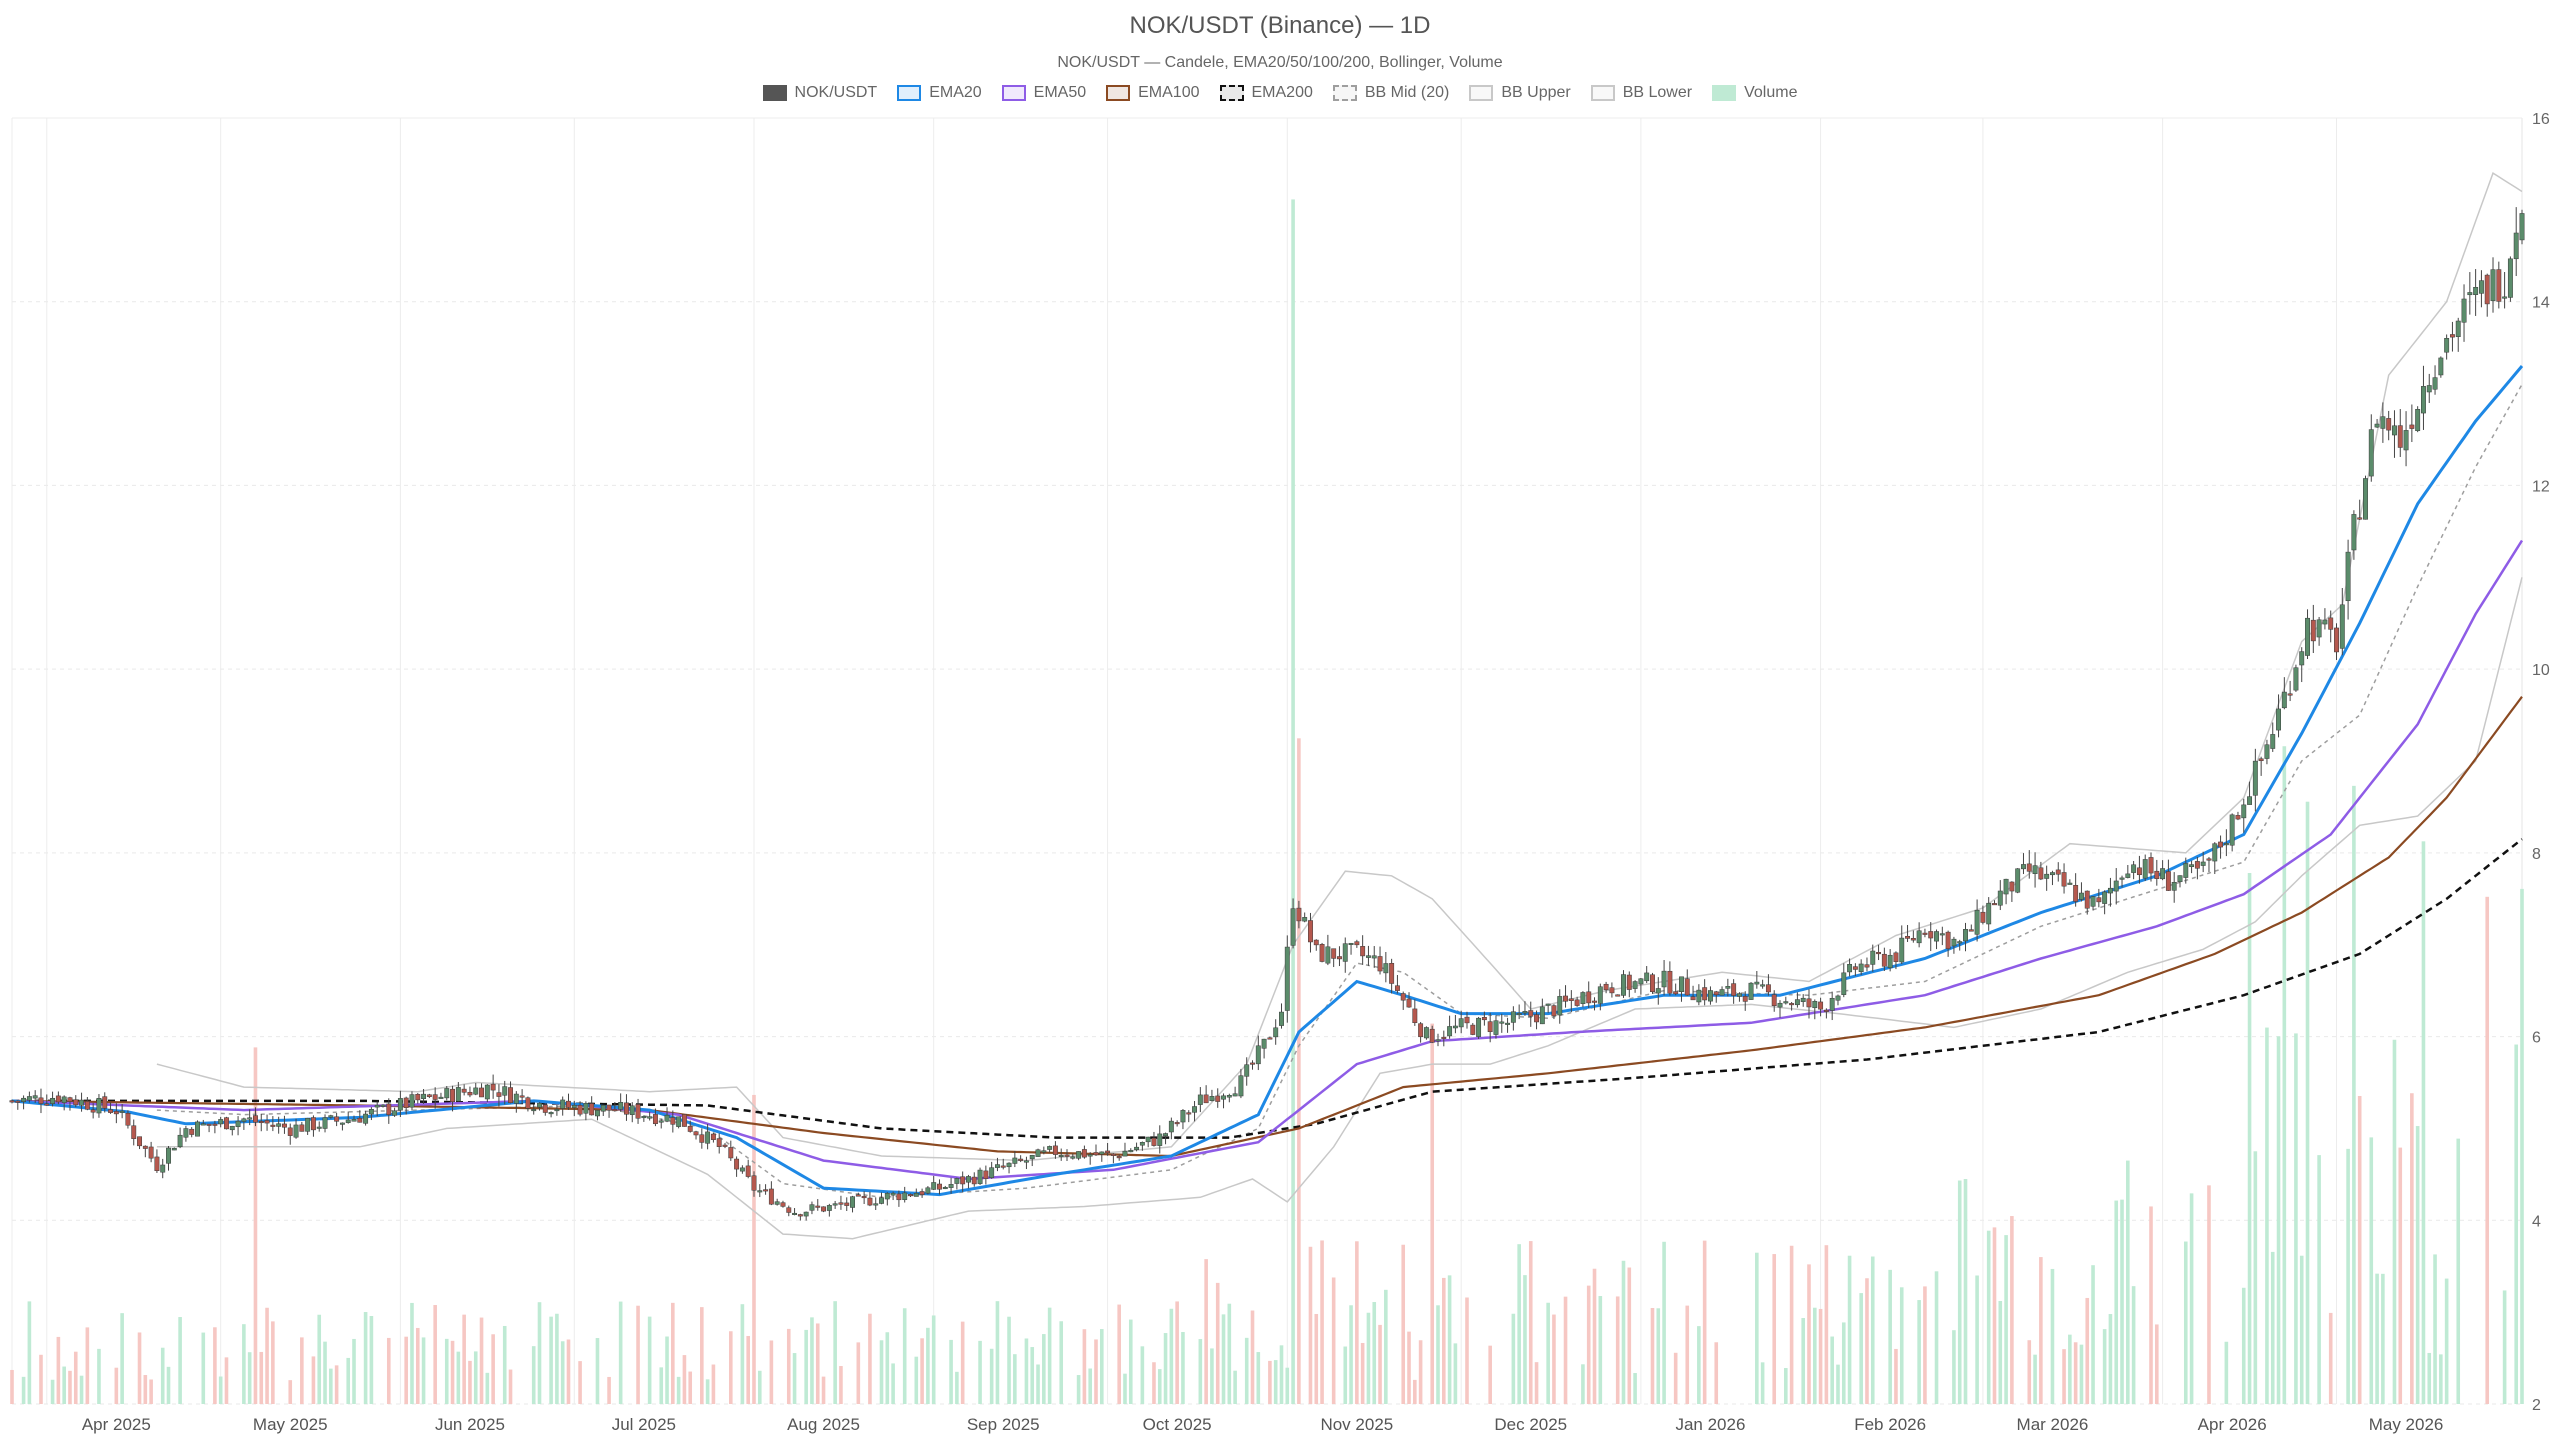 The width and height of the screenshot is (2560, 1440). I want to click on legend-item-ema200: EMA200, so click(1266, 93).